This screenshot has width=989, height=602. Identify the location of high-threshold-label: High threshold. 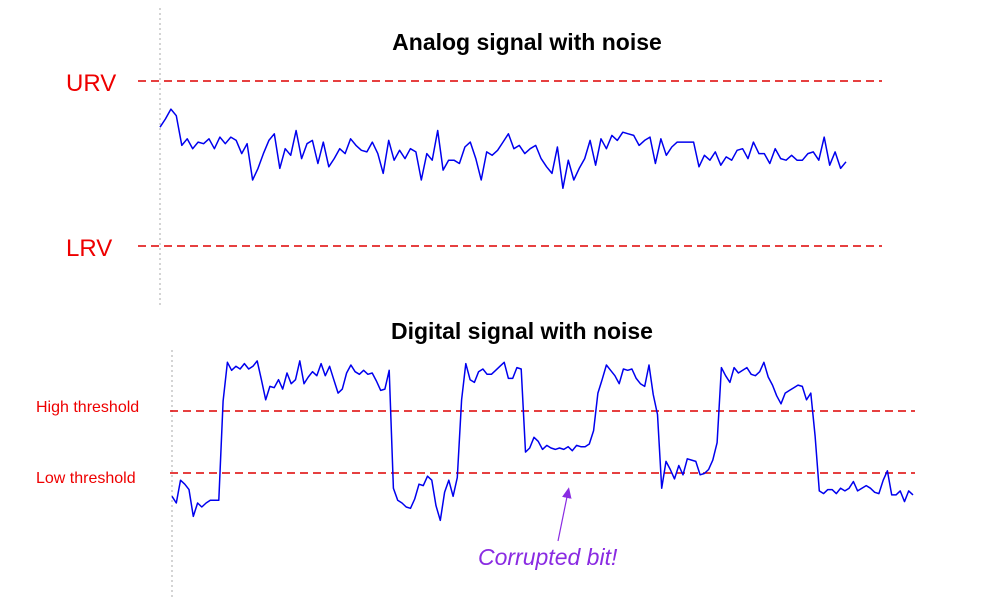
(87, 407).